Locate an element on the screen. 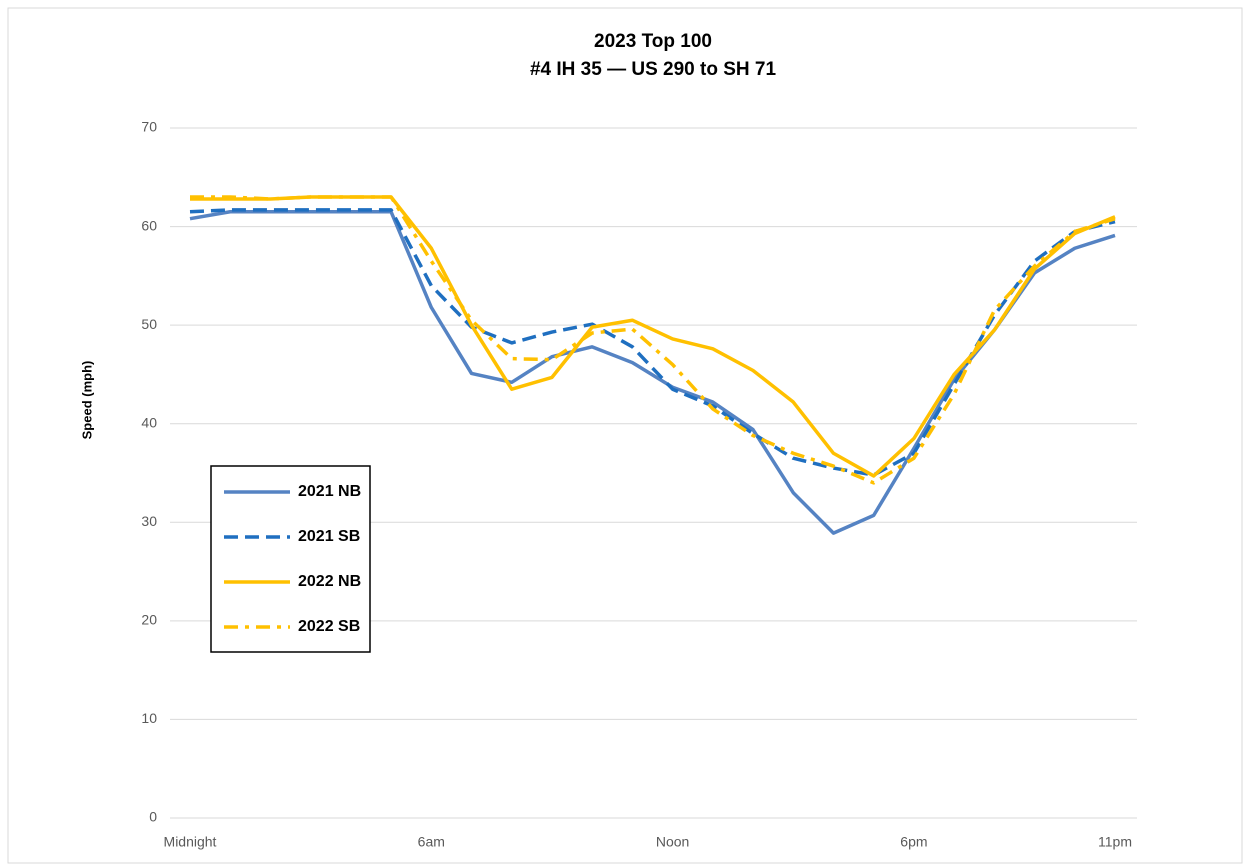  x-tick-label: 6pm is located at coordinates (913, 842).